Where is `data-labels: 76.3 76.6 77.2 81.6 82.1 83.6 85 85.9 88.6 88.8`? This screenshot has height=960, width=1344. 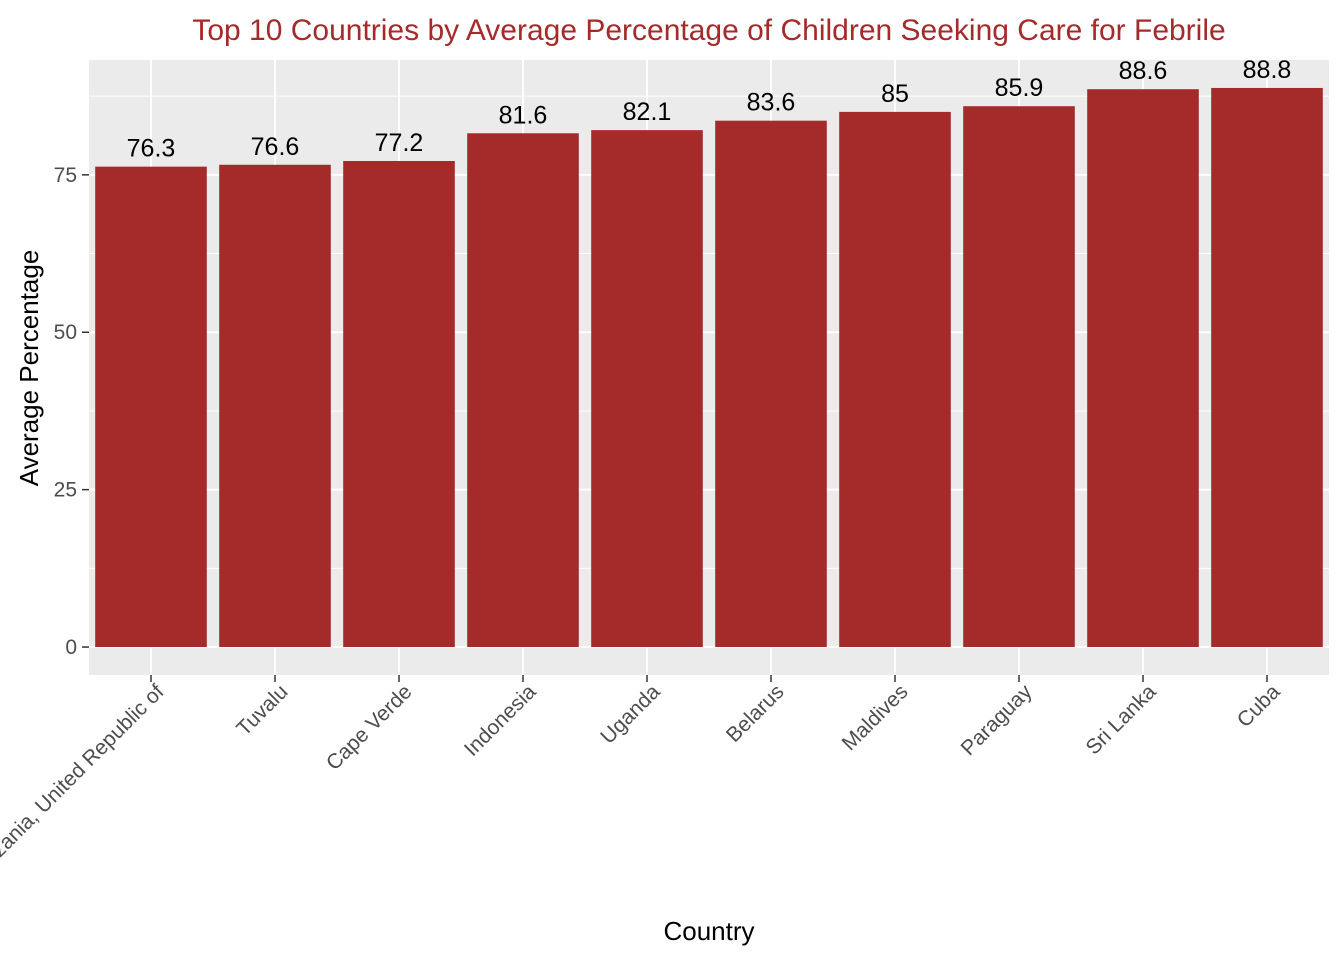
data-labels: 76.3 76.6 77.2 81.6 82.1 83.6 85 85.9 88.6 88.8 is located at coordinates (709, 109).